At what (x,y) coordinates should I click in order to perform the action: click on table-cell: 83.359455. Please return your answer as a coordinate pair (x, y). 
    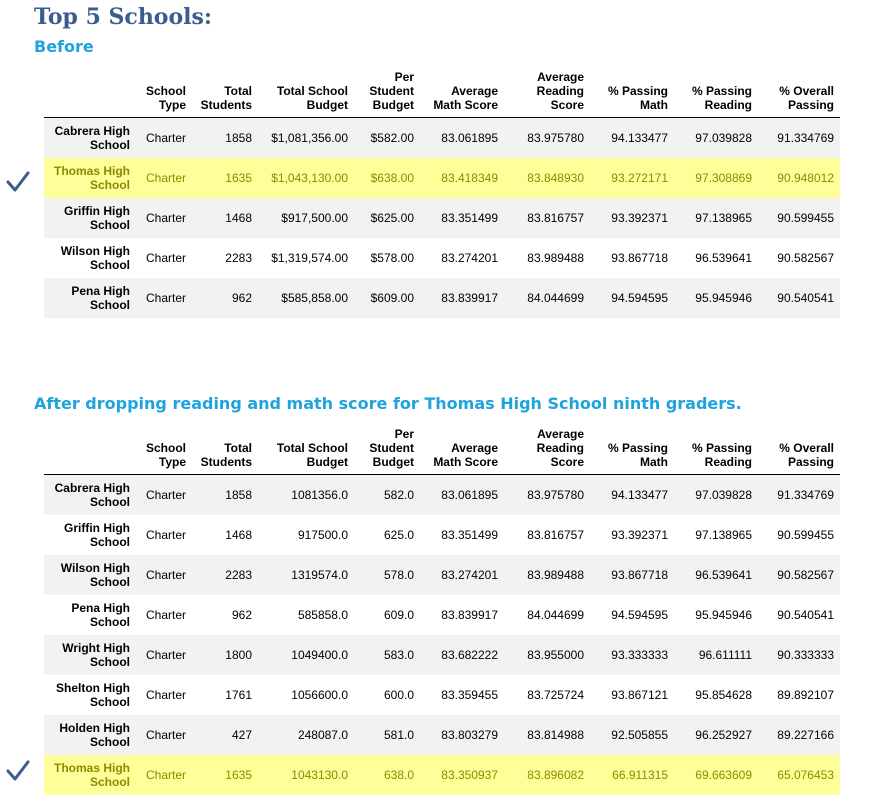
    Looking at the image, I should click on (462, 695).